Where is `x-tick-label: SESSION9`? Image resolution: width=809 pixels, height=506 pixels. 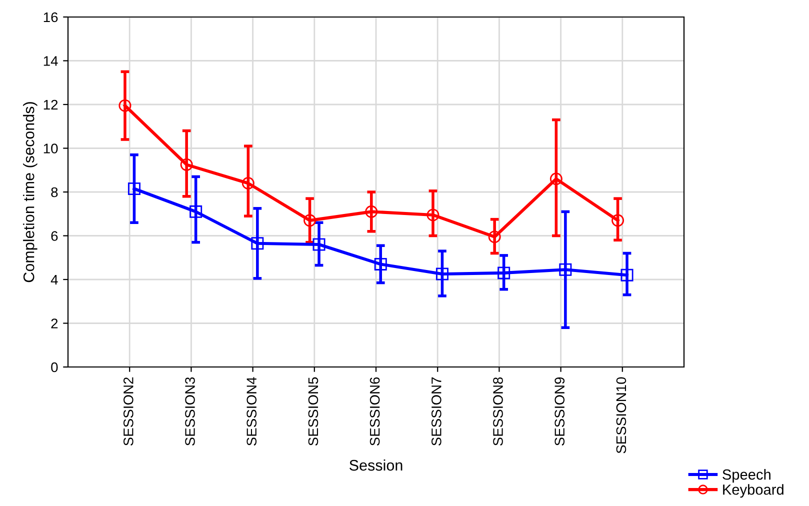
x-tick-label: SESSION9 is located at coordinates (559, 411).